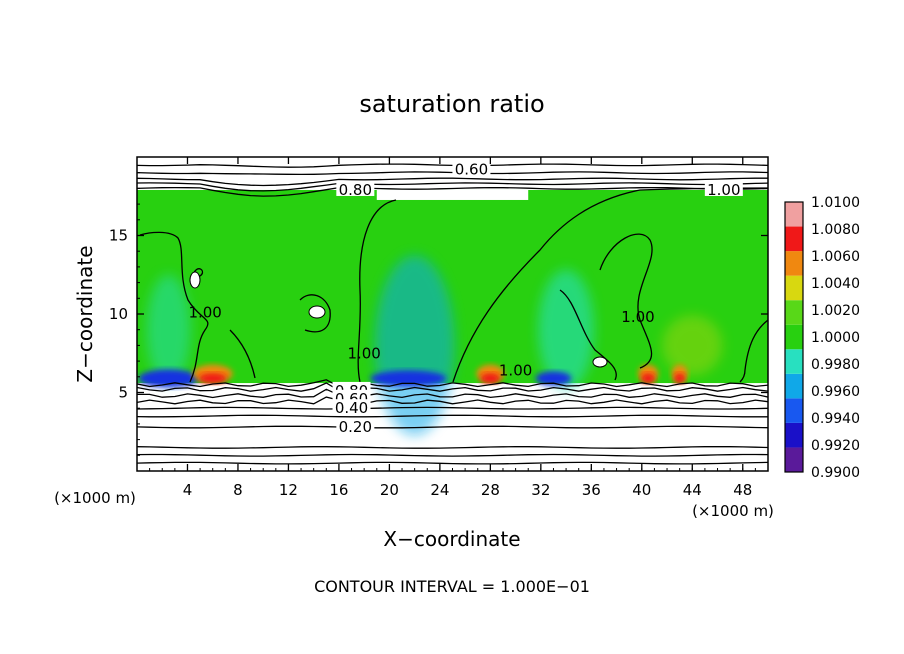 The height and width of the screenshot is (654, 904). What do you see at coordinates (85, 313) in the screenshot?
I see `y-axis-label: Z−coordinate` at bounding box center [85, 313].